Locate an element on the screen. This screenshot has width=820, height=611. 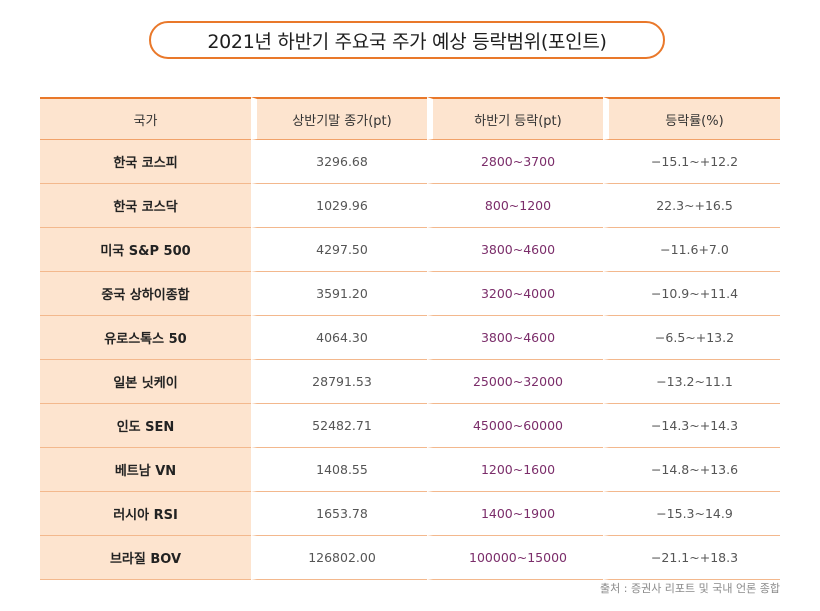
country-cell: 중국 상하이종합 is located at coordinates (145, 294).